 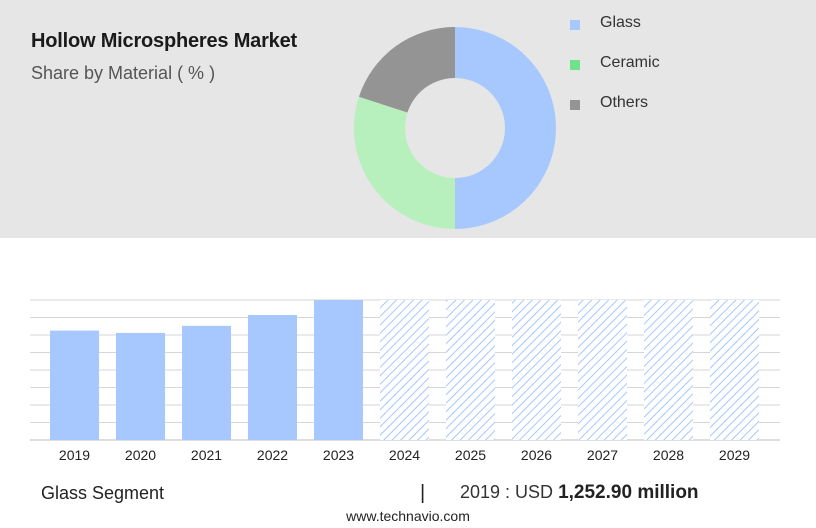 What do you see at coordinates (272, 455) in the screenshot?
I see `x-tick-label-2022: 2022` at bounding box center [272, 455].